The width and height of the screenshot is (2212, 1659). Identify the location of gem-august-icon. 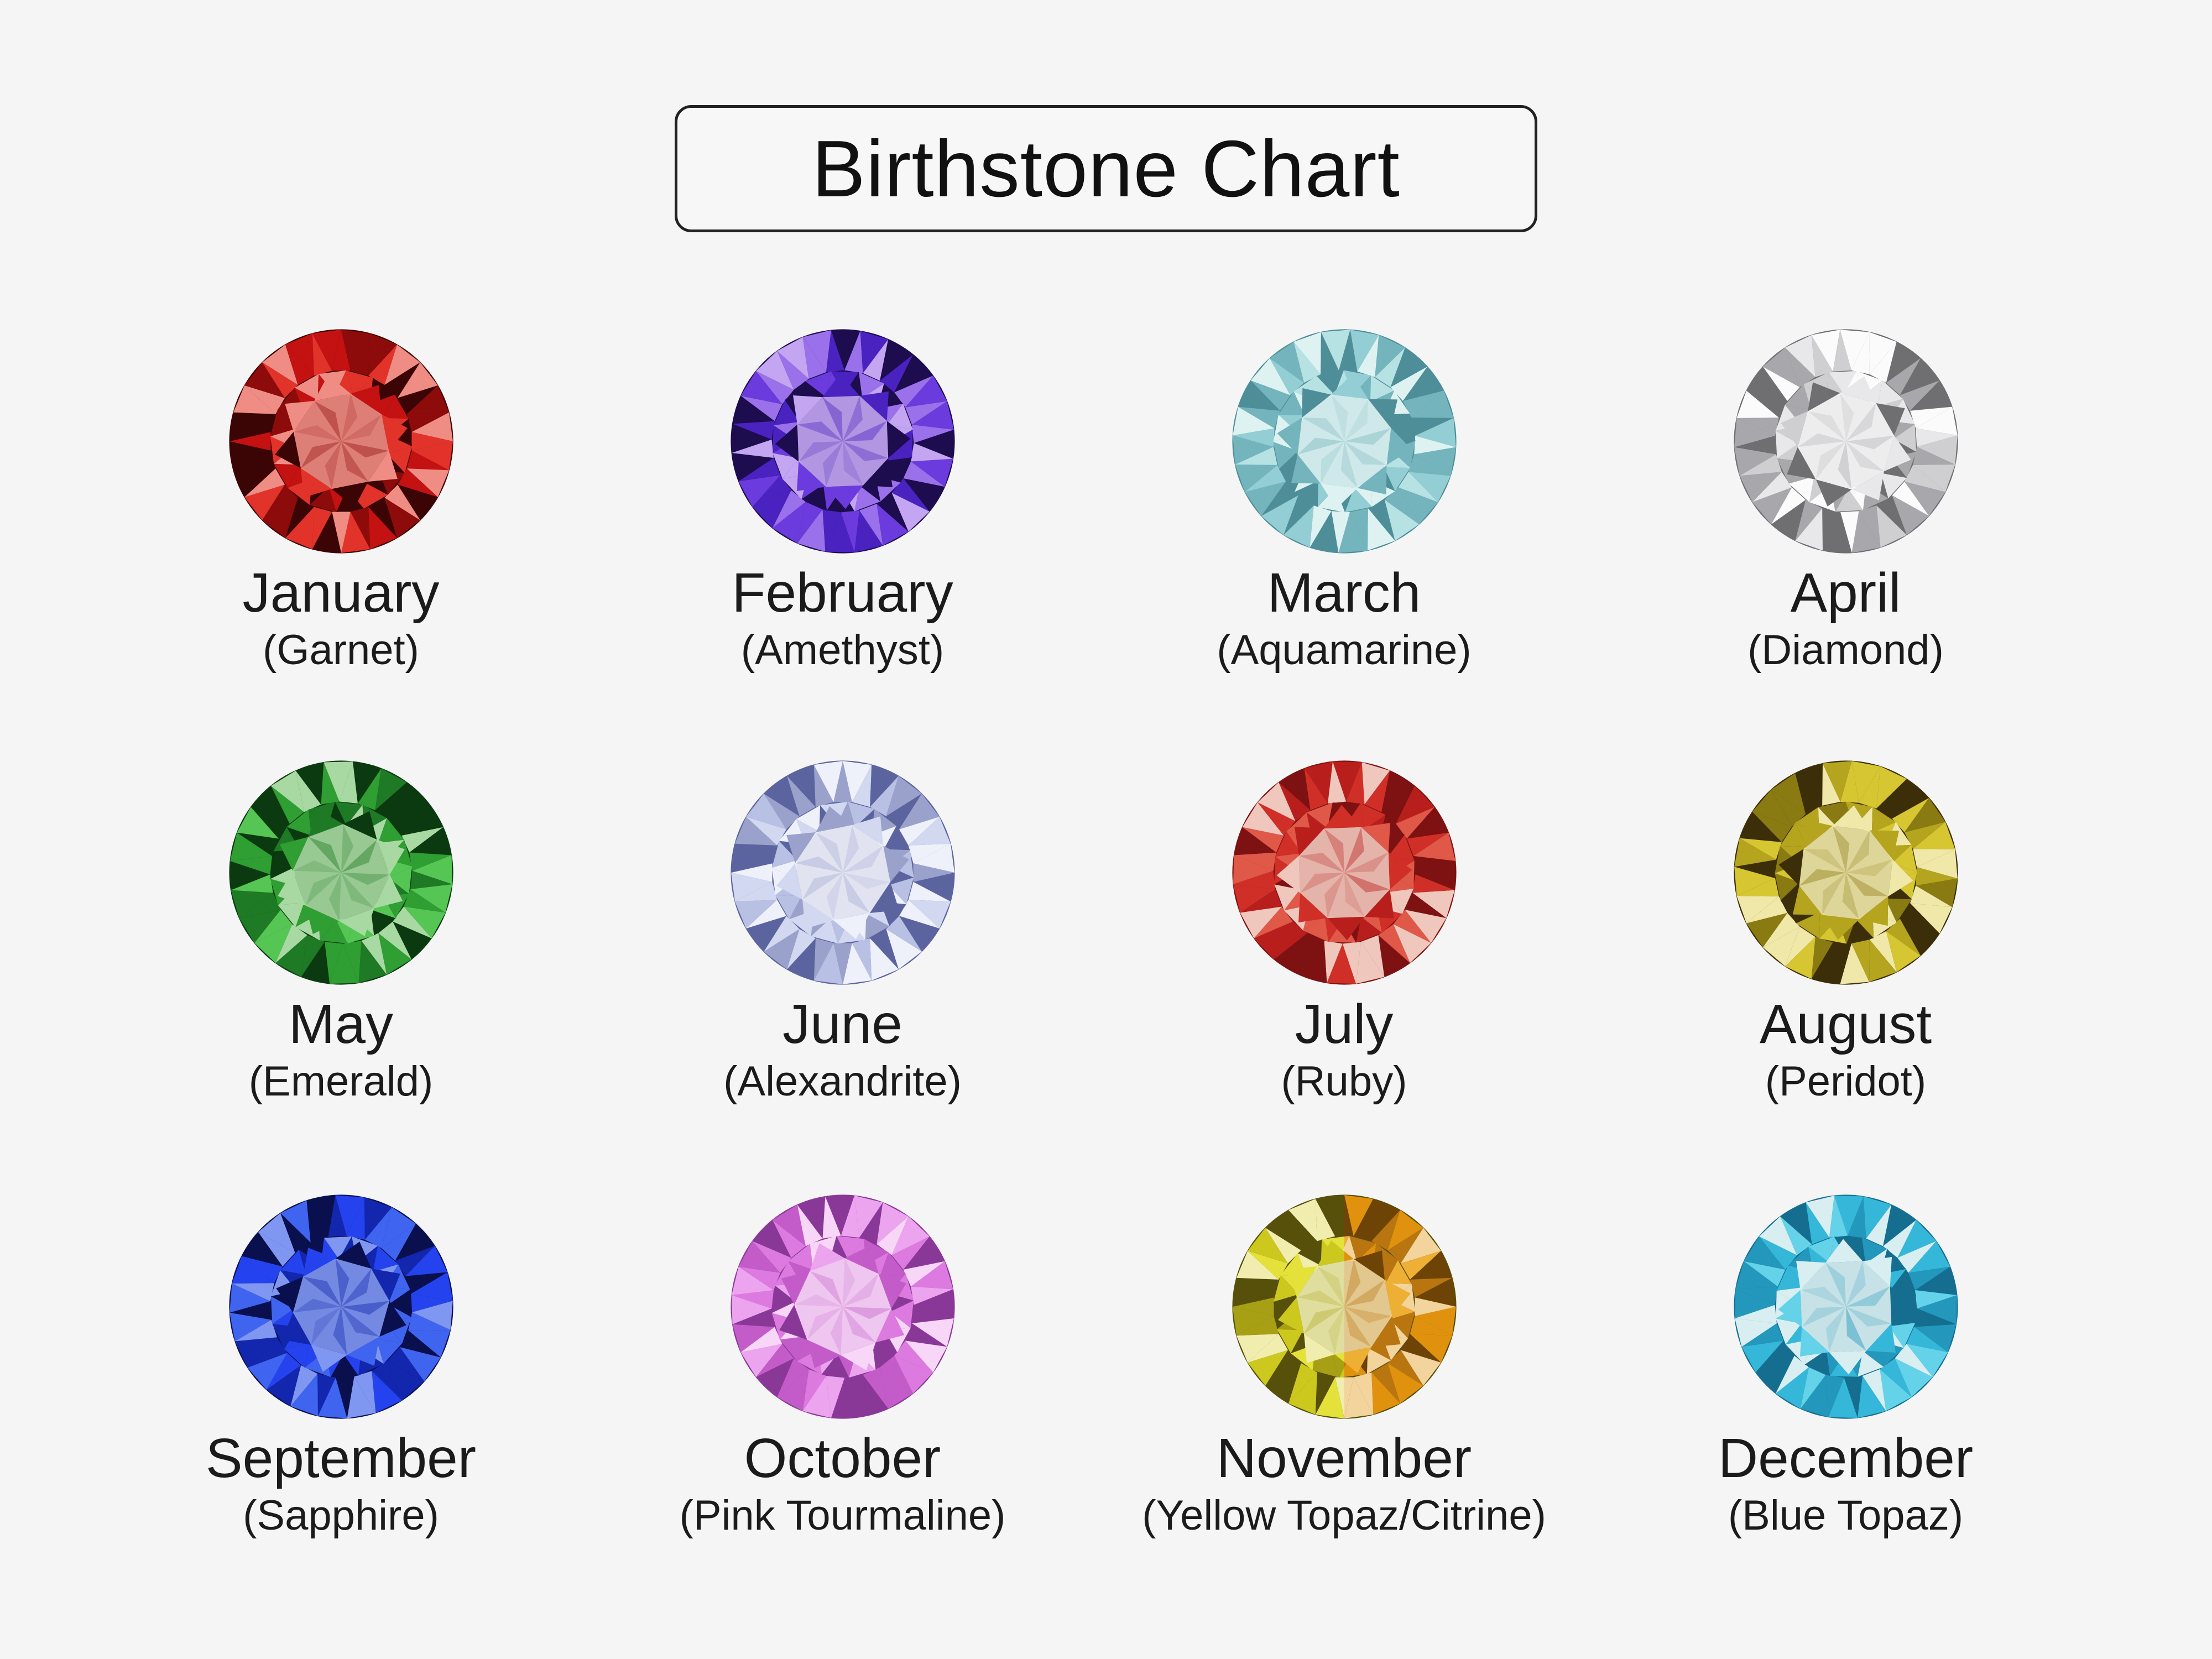
(1846, 873).